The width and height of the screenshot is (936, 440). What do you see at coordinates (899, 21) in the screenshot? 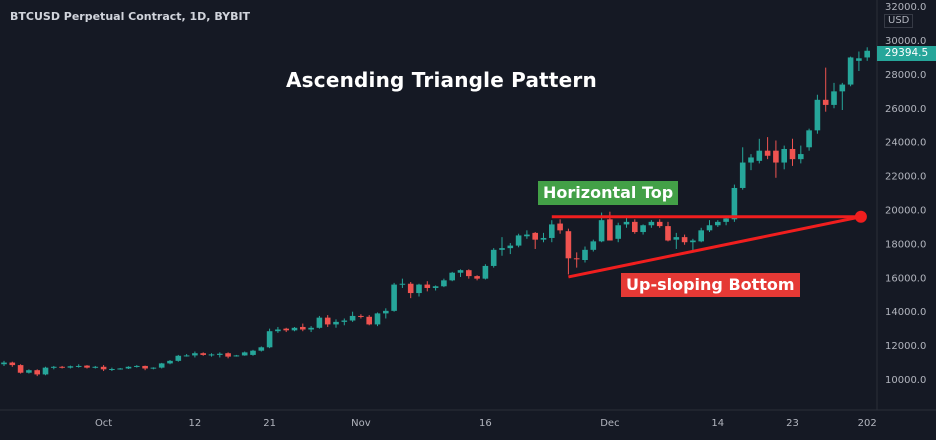
I see `currency-label: USD` at bounding box center [899, 21].